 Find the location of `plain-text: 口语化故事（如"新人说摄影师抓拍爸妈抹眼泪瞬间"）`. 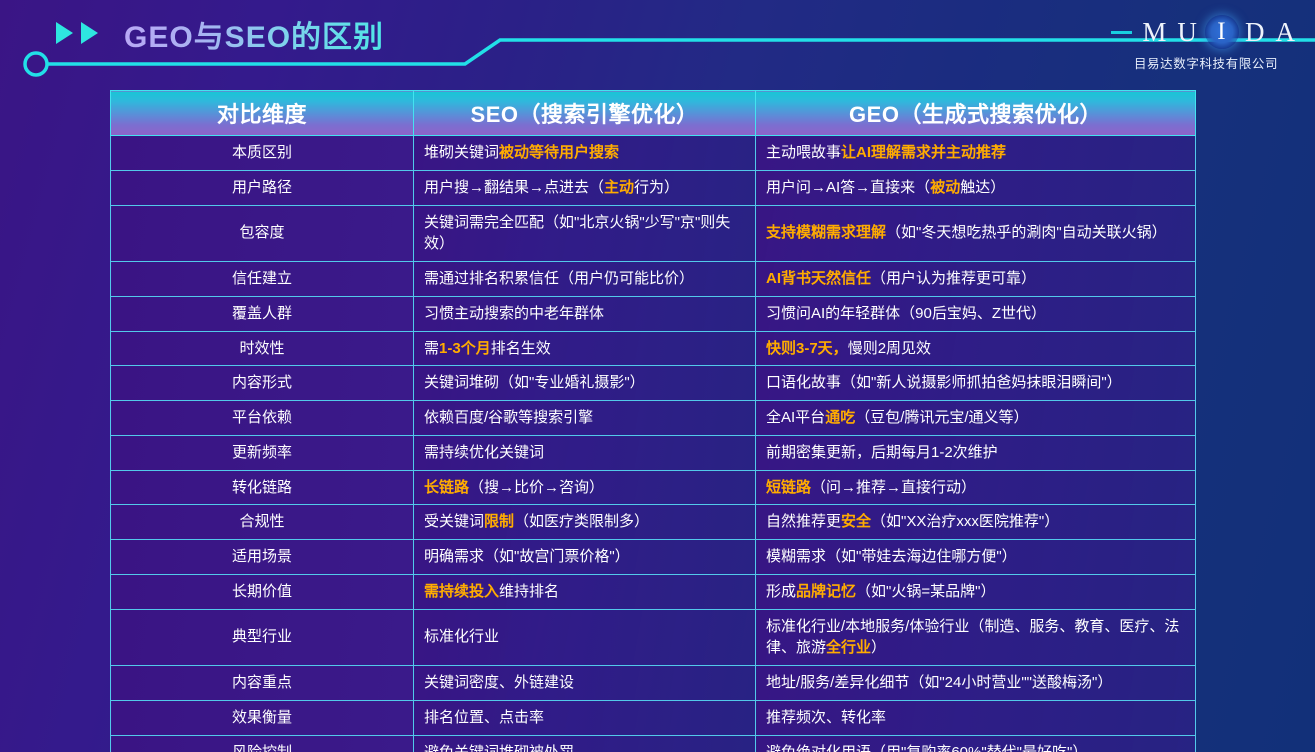

plain-text: 口语化故事（如"新人说摄影师抓拍爸妈抹眼泪瞬间"） is located at coordinates (944, 383).